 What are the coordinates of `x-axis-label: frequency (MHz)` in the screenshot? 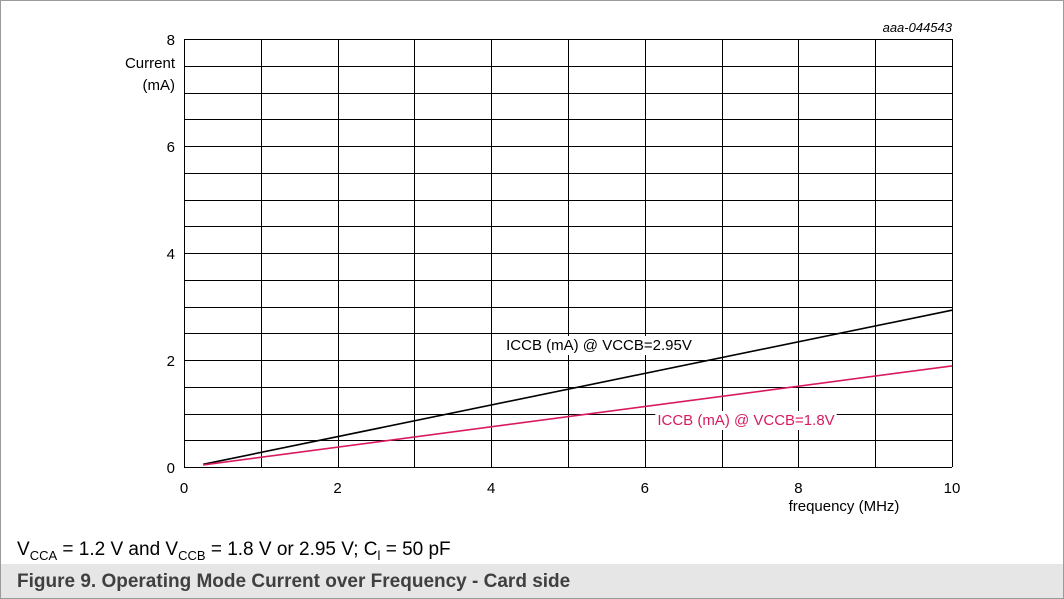 It's located at (844, 506).